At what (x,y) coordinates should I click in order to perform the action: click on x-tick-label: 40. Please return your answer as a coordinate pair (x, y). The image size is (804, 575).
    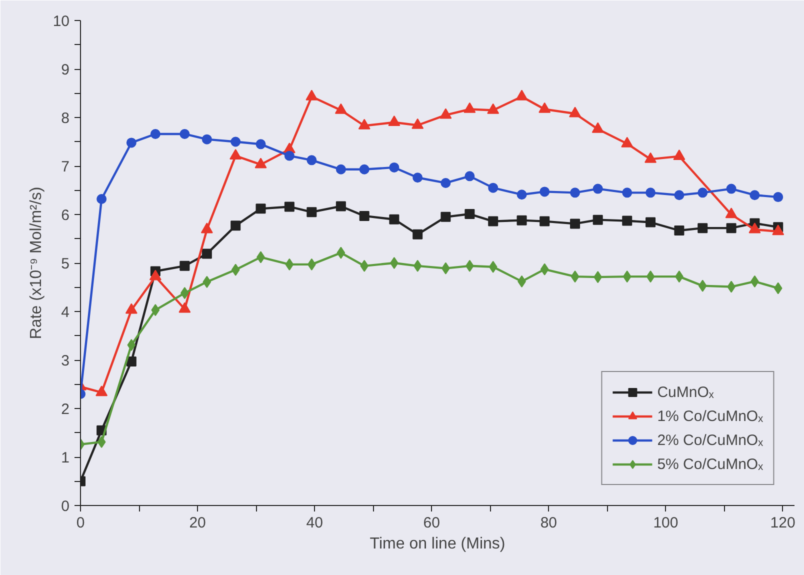
    Looking at the image, I should click on (314, 523).